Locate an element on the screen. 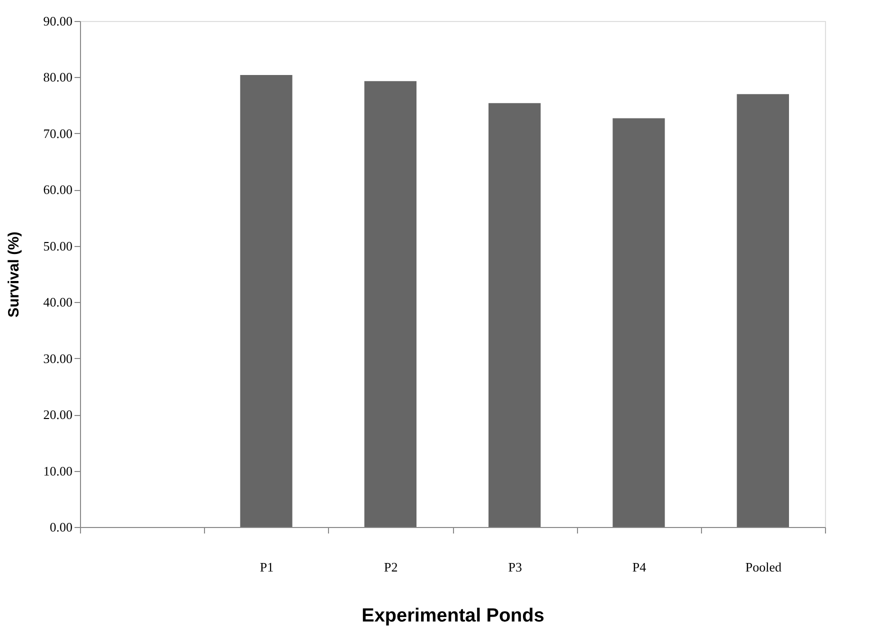  y-tick-label: 90.00 is located at coordinates (57, 21).